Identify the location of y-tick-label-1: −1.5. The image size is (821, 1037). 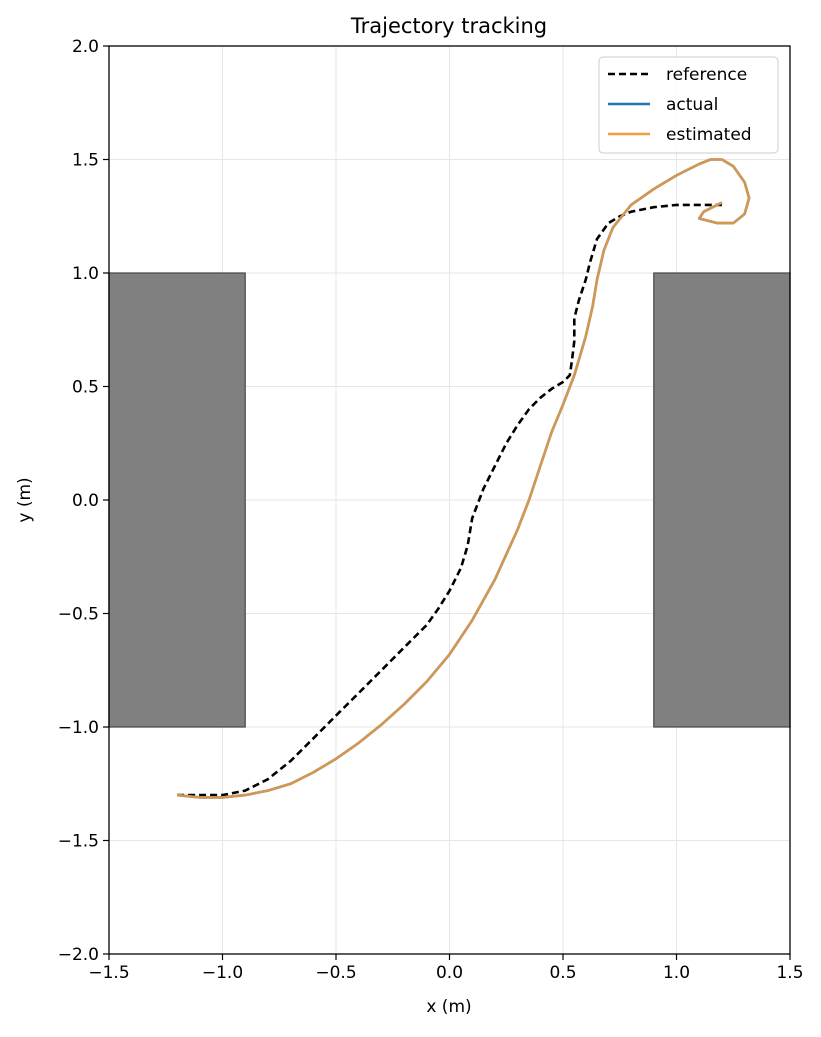
(78, 842).